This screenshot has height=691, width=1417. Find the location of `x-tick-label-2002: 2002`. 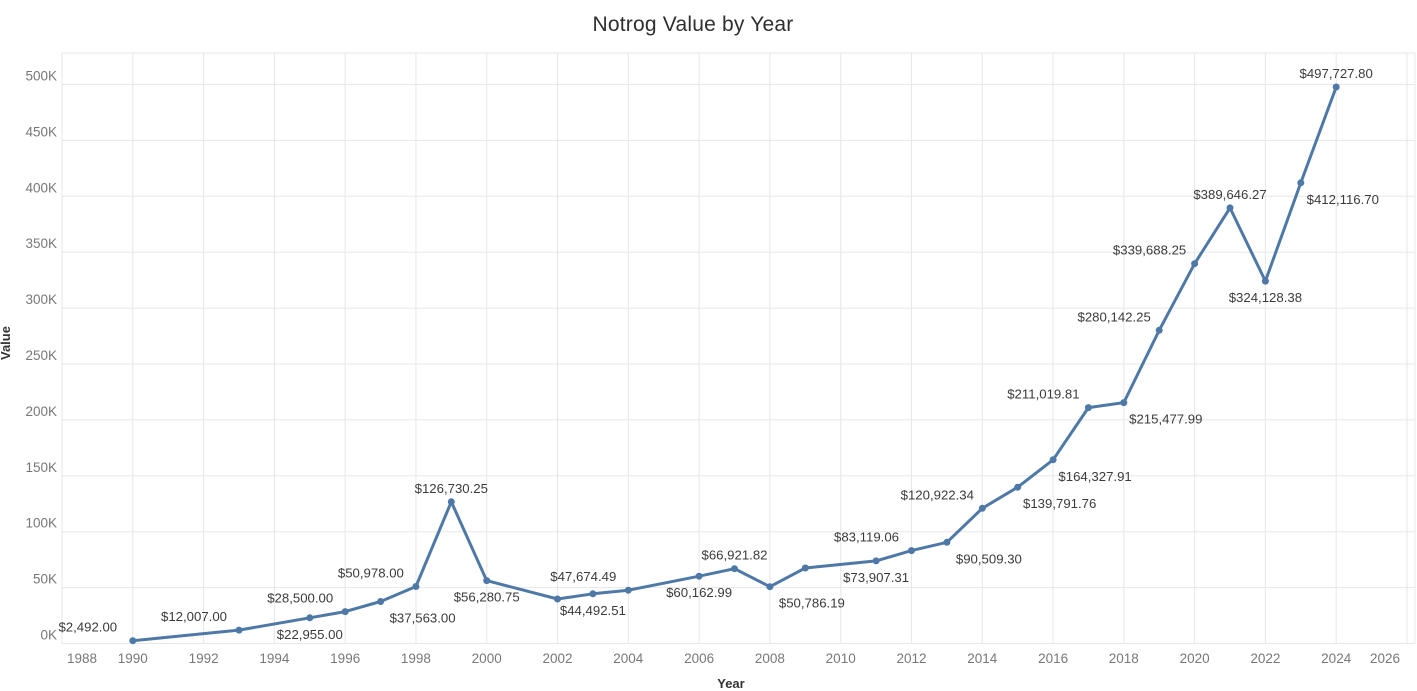

x-tick-label-2002: 2002 is located at coordinates (557, 658).